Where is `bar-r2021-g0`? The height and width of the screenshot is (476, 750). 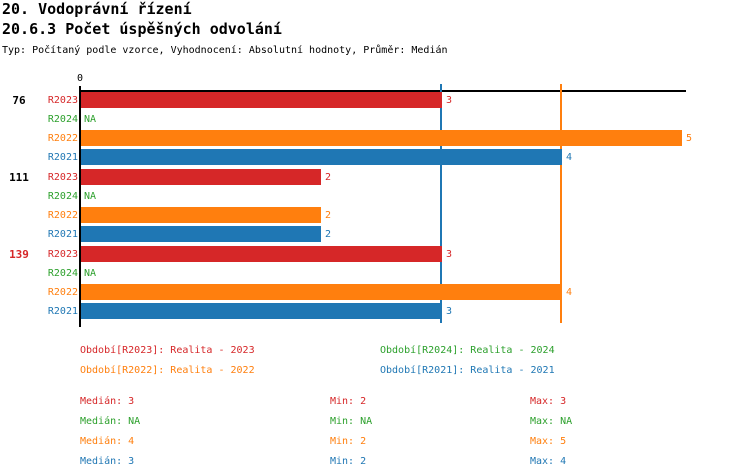
bar-r2021-g0 is located at coordinates (321, 157).